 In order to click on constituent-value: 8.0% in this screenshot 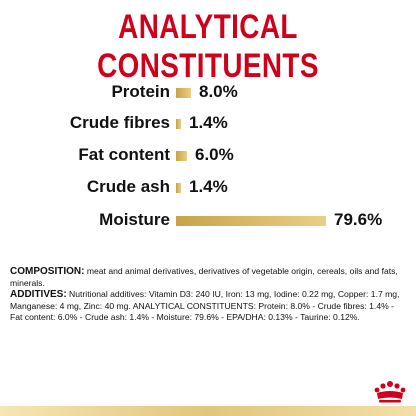, I will do `click(218, 91)`.